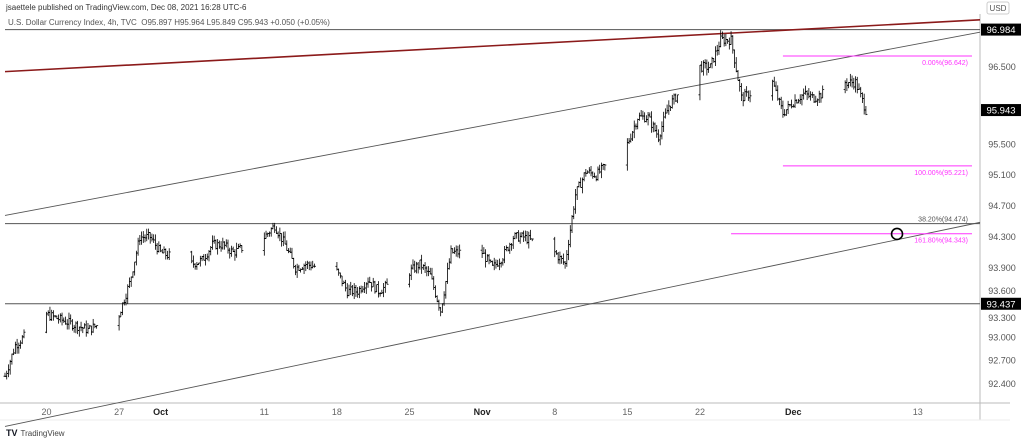 The height and width of the screenshot is (442, 1024). What do you see at coordinates (943, 220) in the screenshot?
I see `fib-level-label: 38.20%(94.474)` at bounding box center [943, 220].